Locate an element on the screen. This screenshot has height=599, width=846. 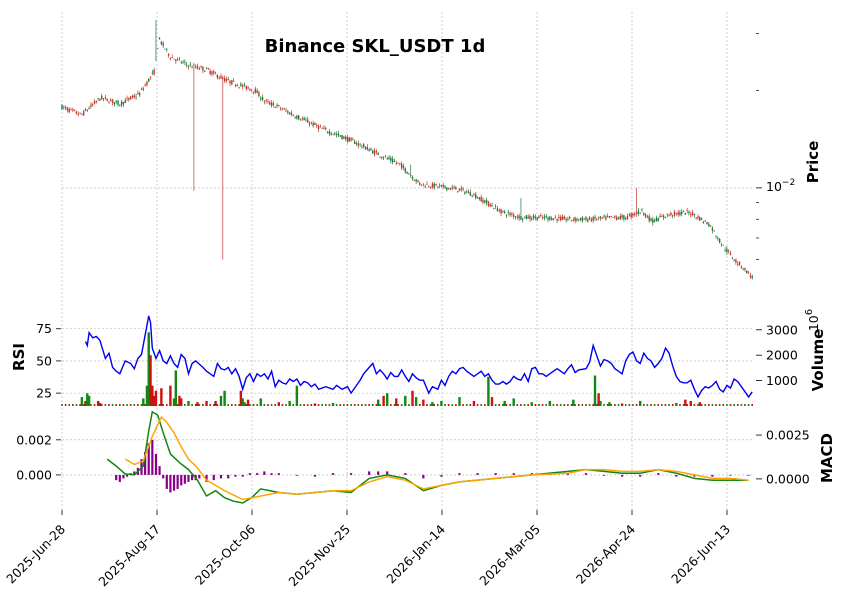
price-tick-main: 10 is located at coordinates (774, 186).